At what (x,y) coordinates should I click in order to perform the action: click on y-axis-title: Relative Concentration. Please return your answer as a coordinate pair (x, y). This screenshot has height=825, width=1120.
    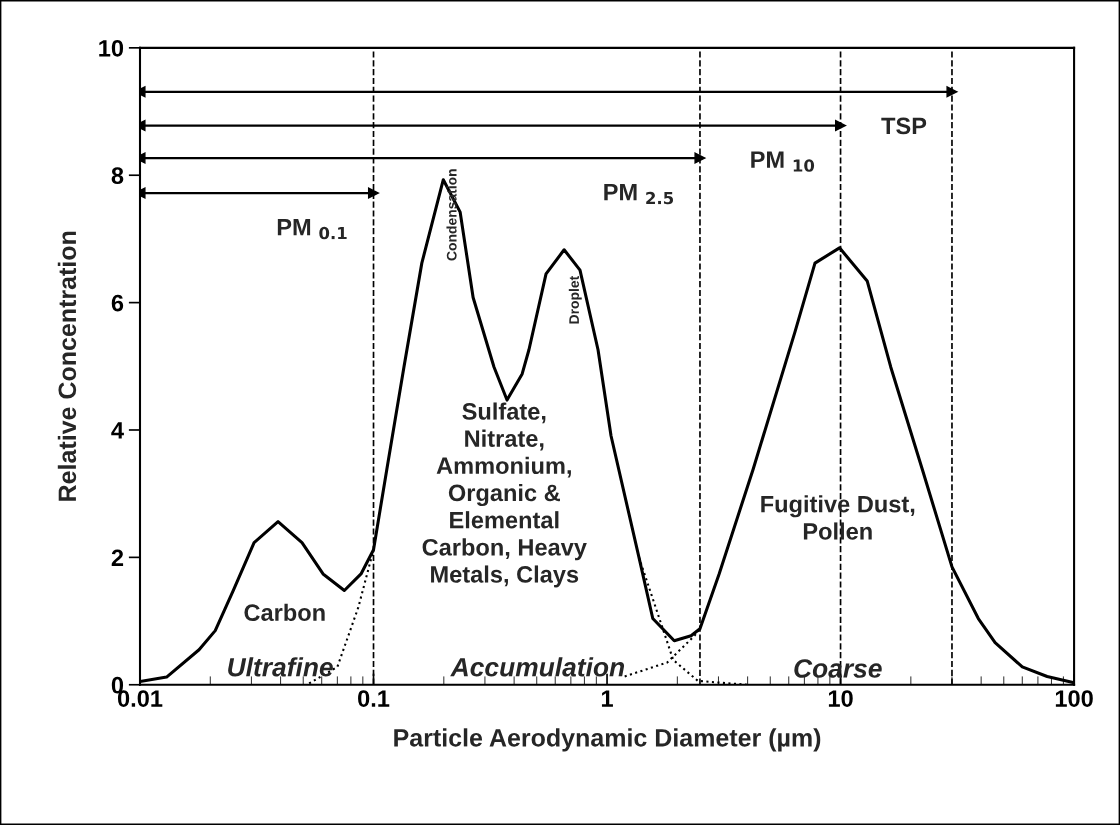
    Looking at the image, I should click on (67, 366).